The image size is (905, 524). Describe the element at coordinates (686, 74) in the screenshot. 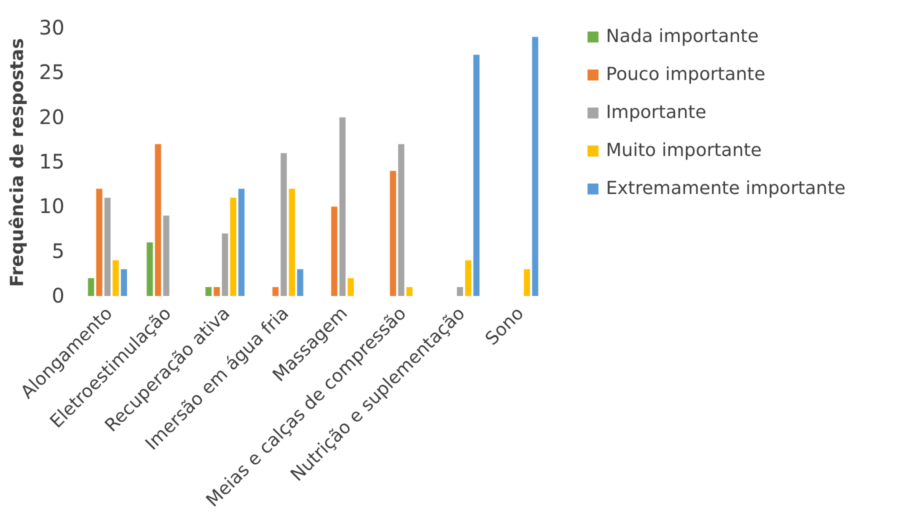

I see `legend-label: Pouco importante` at that location.